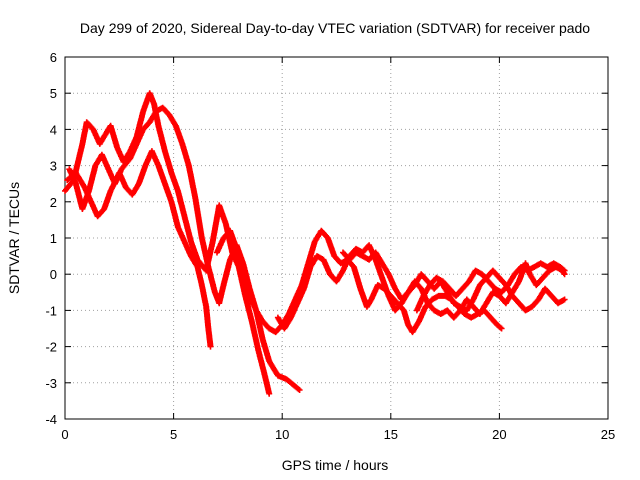  What do you see at coordinates (51, 383) in the screenshot?
I see `y-tick-label: -3` at bounding box center [51, 383].